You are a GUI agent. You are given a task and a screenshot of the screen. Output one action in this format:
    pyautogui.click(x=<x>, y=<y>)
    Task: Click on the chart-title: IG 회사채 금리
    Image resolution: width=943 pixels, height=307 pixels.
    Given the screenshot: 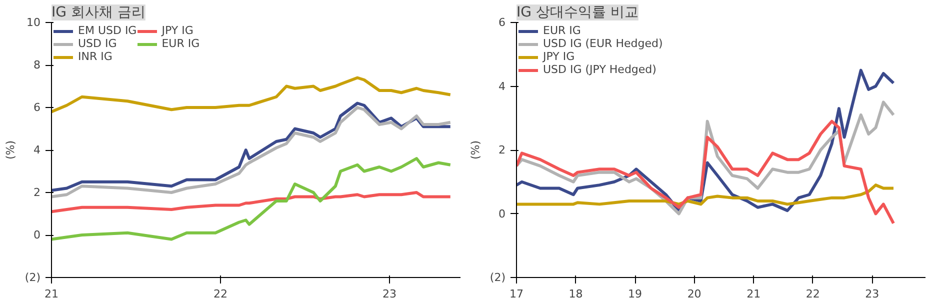 What is the action you would take?
    pyautogui.click(x=99, y=12)
    